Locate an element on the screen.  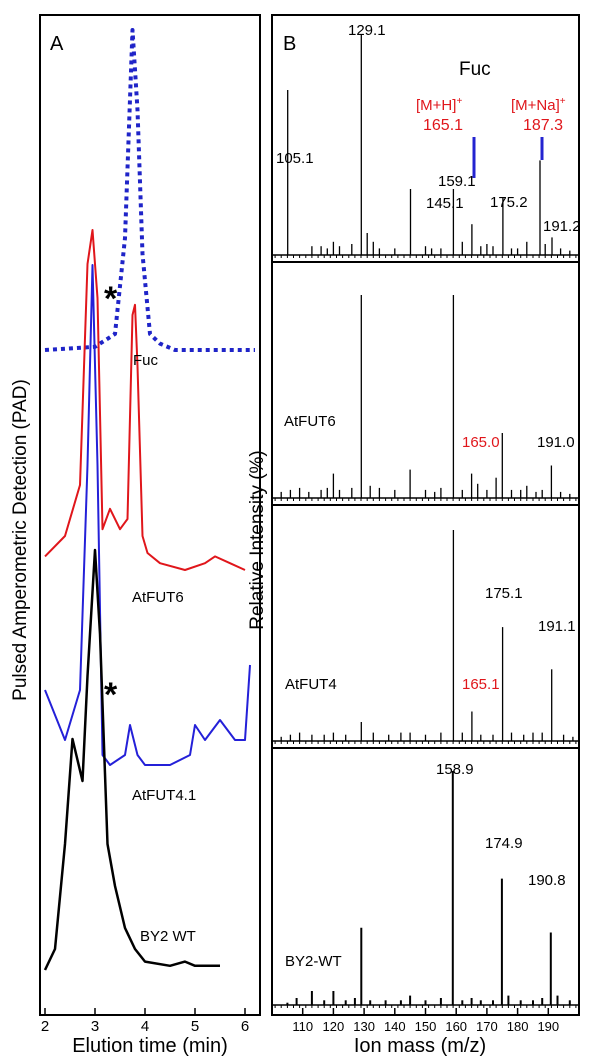
atfut6-peak-191: 191.0 is located at coordinates (556, 442).